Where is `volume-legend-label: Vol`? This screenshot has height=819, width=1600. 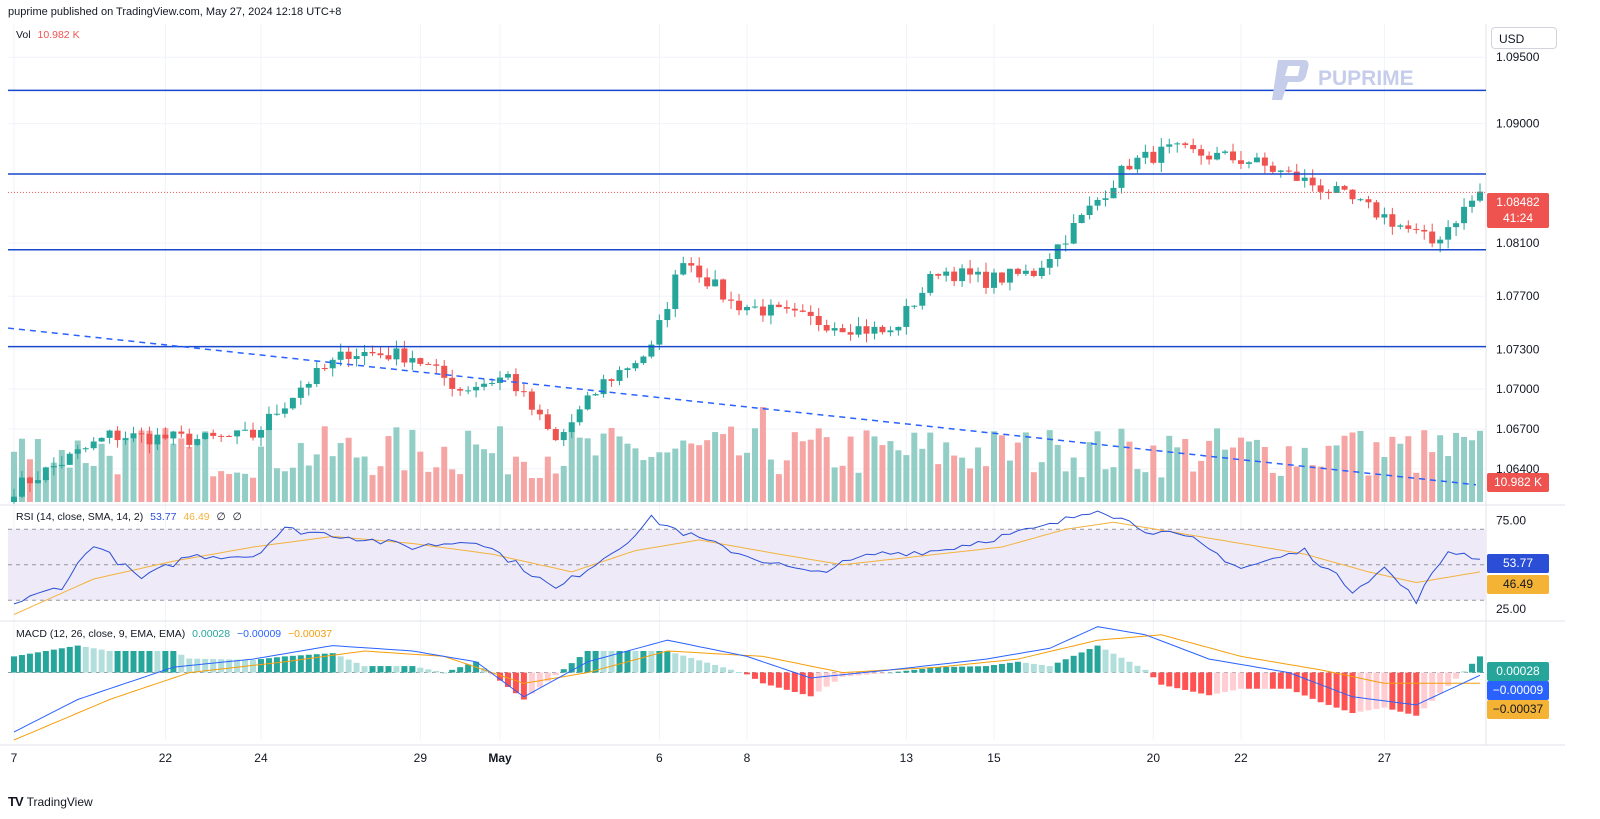
volume-legend-label: Vol is located at coordinates (23, 35).